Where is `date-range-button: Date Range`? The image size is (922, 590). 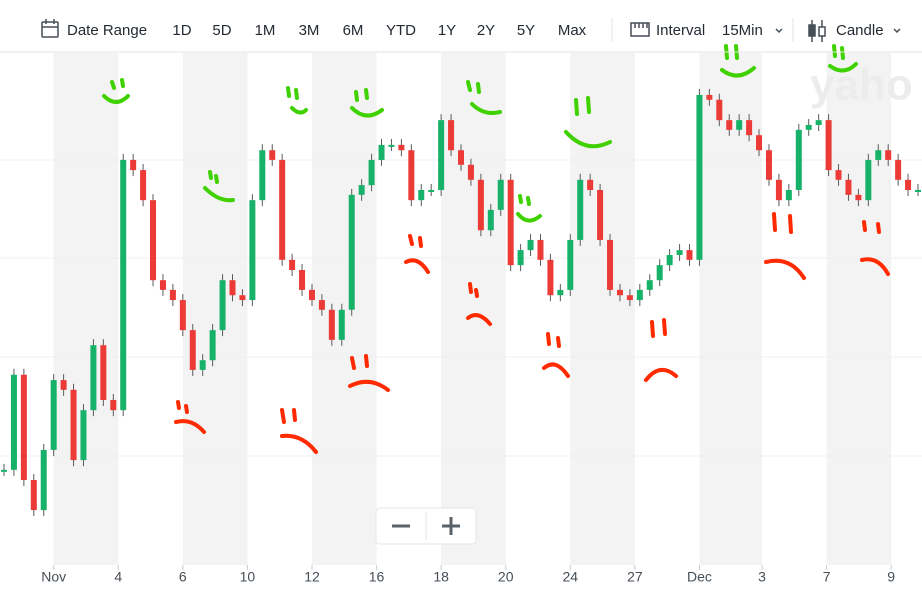
date-range-button: Date Range is located at coordinates (107, 30).